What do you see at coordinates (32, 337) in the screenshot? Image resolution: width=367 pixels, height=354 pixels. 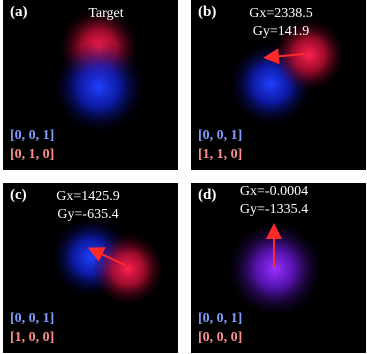 I see `vector-bottom: [1, 0, 0]` at bounding box center [32, 337].